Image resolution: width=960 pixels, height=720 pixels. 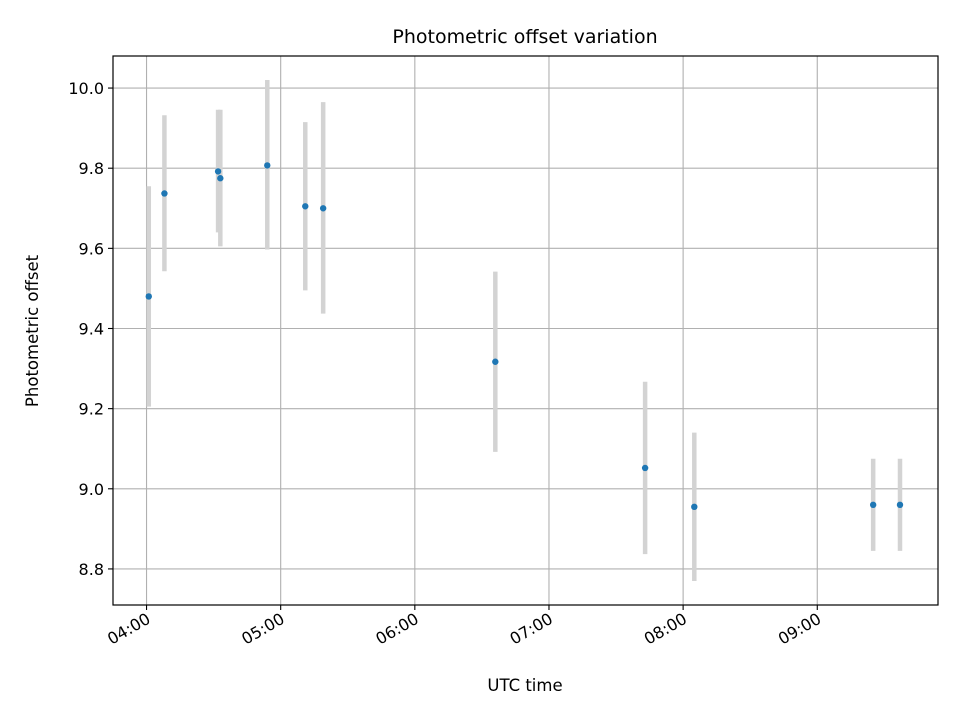 I want to click on x-axis-label: UTC time, so click(x=524, y=685).